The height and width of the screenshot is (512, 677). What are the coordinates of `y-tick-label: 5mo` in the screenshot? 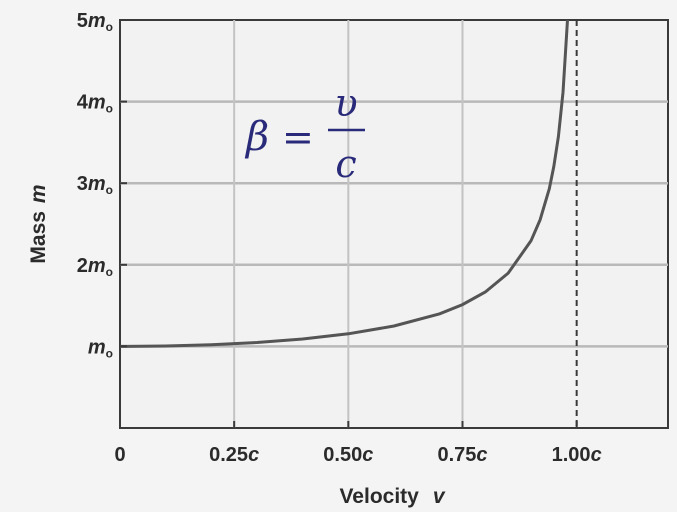 It's located at (95, 22).